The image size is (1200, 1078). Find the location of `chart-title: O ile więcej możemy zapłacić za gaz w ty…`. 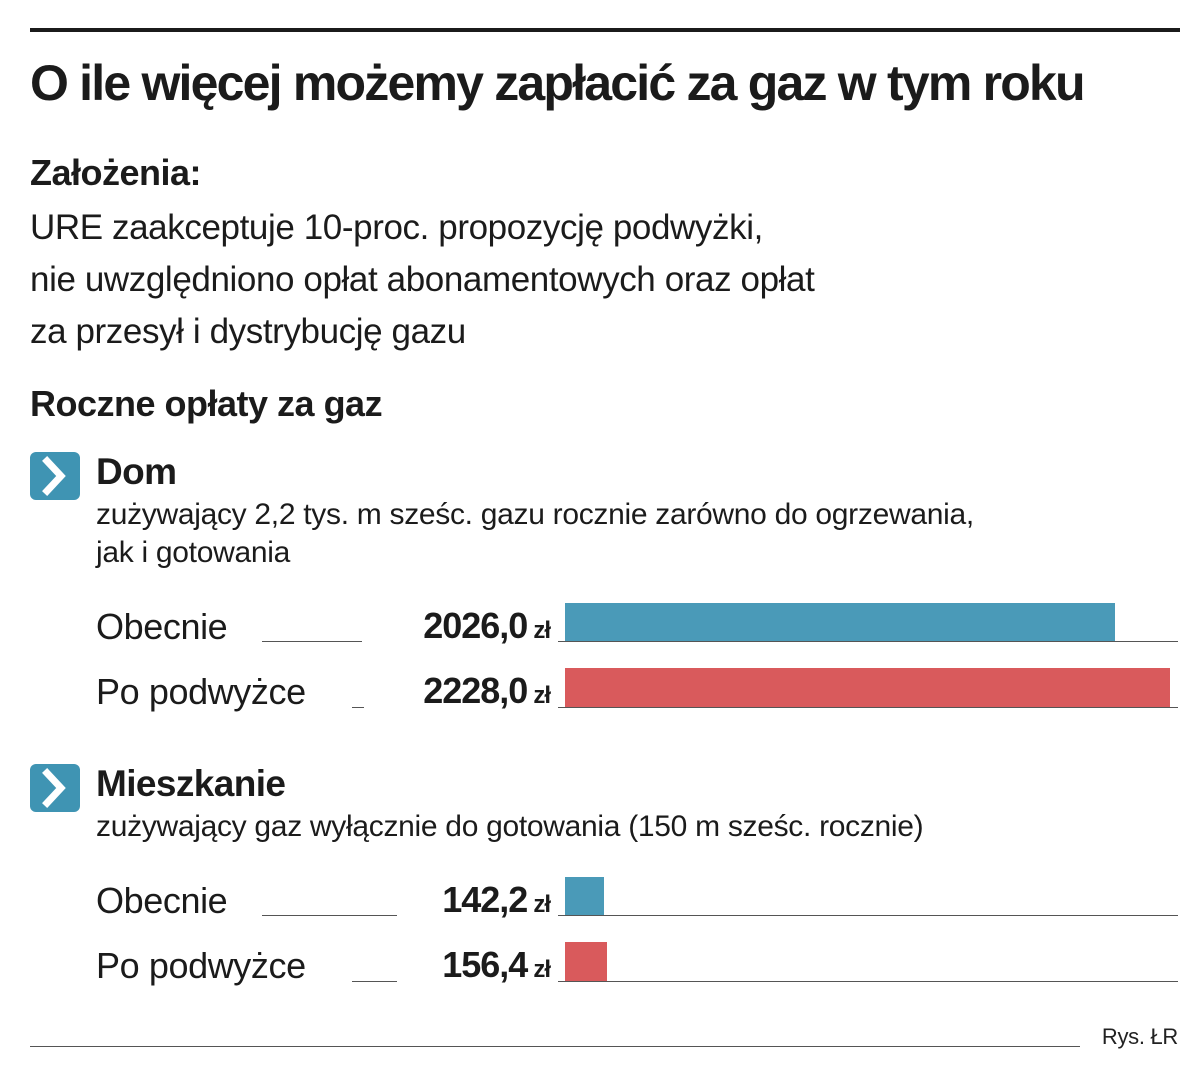

chart-title: O ile więcej możemy zapłacić za gaz w ty… is located at coordinates (558, 83).